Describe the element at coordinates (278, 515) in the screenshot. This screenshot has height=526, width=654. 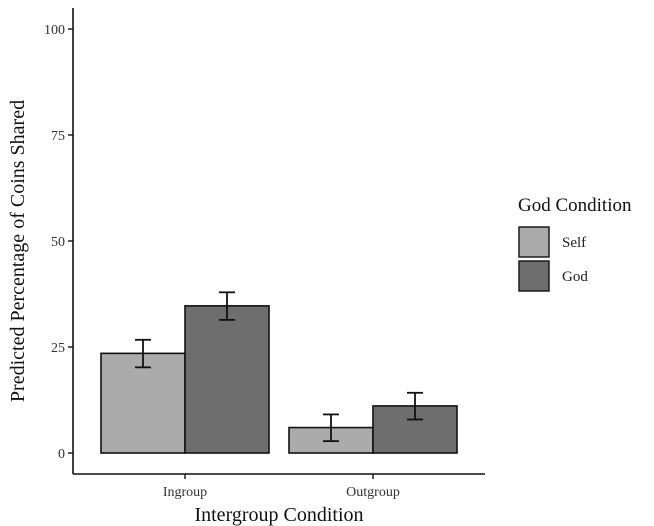
I see `x-axis-title: Intergroup Condition` at that location.